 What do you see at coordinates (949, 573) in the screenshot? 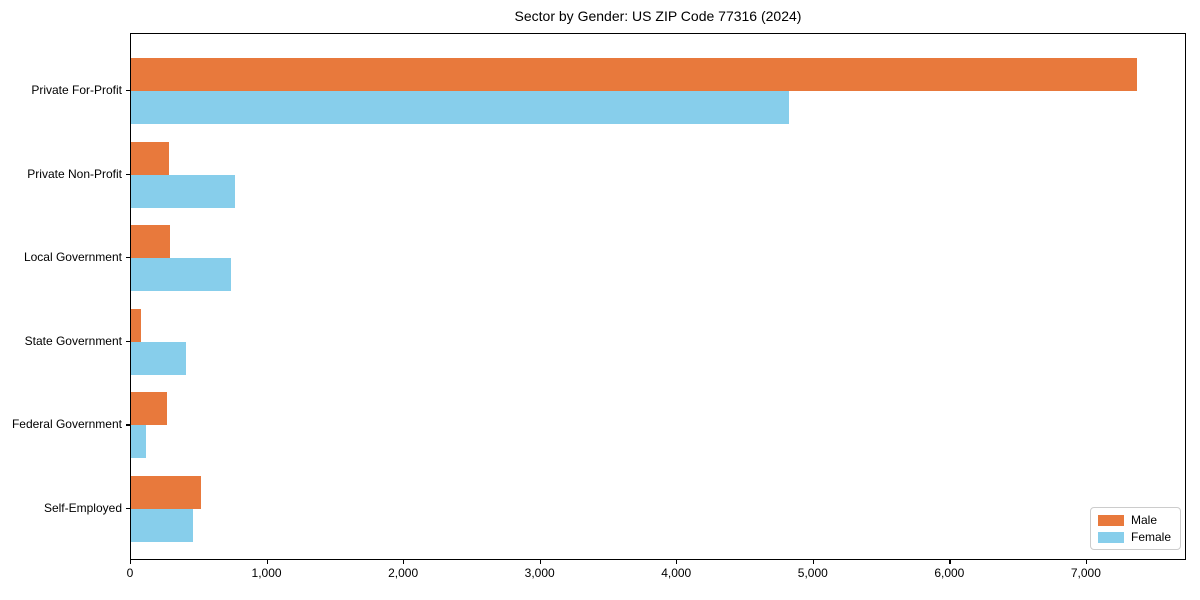
I see `x-tick-label: 6,000` at bounding box center [949, 573].